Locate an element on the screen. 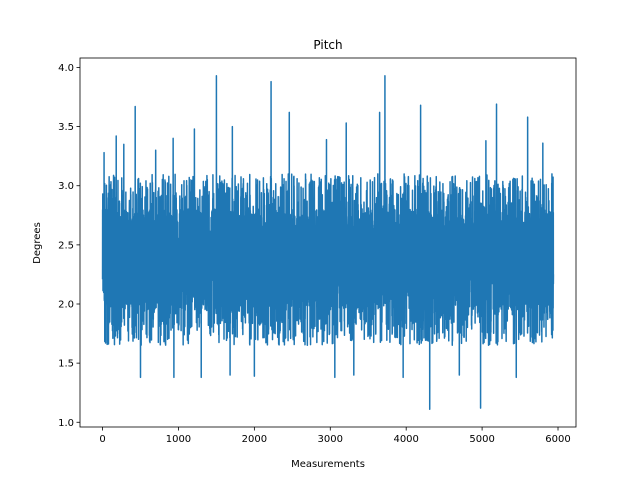  y-tick-label: 4.0 is located at coordinates (66, 68).